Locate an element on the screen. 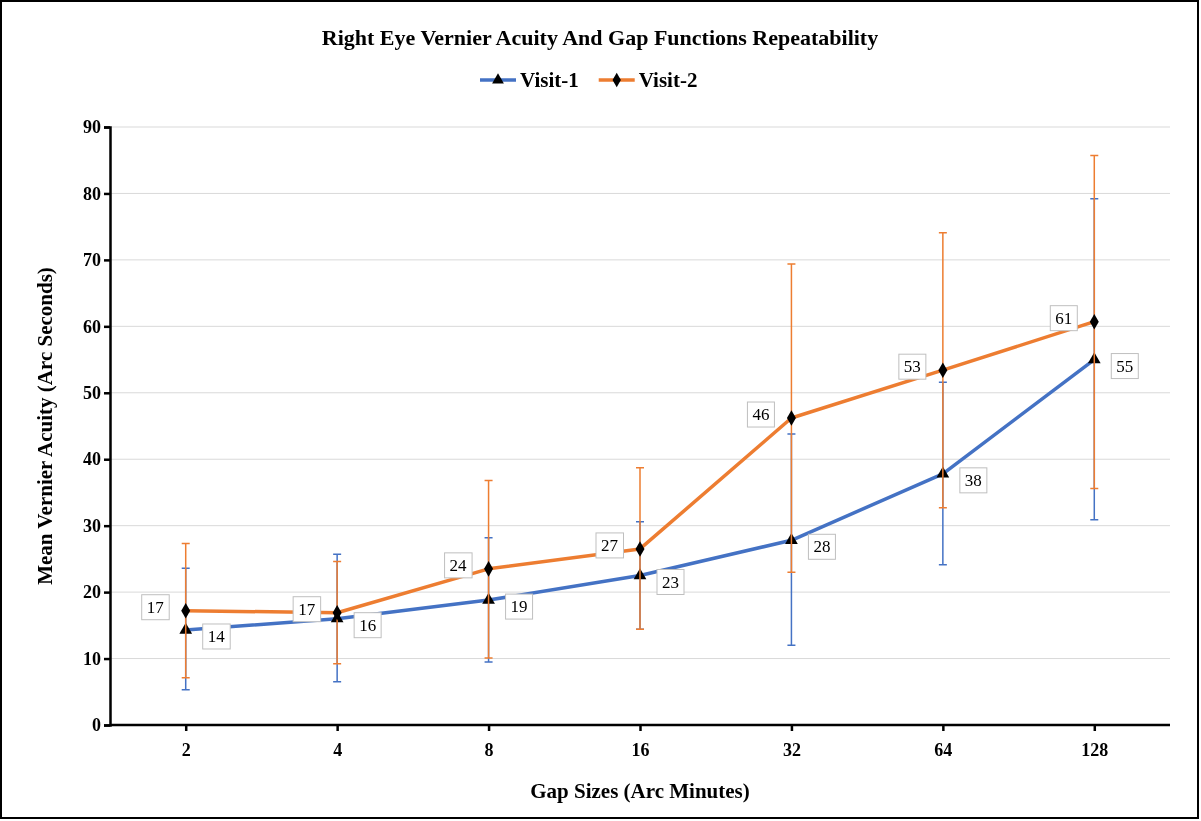 This screenshot has width=1201, height=821. data-label: 53 is located at coordinates (912, 367).